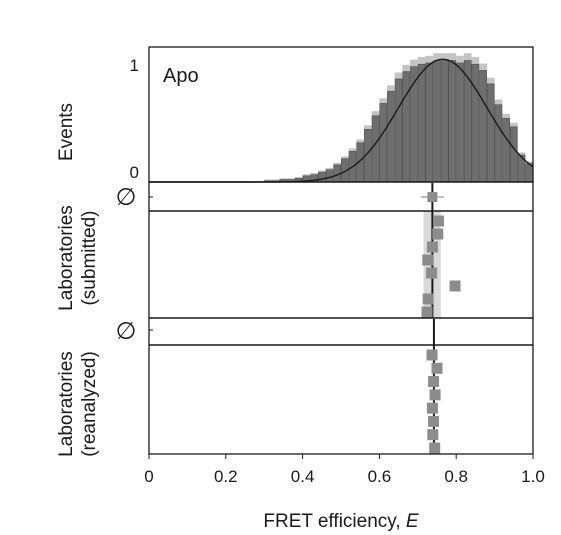  I want to click on submitted-mean-marker, so click(432, 197).